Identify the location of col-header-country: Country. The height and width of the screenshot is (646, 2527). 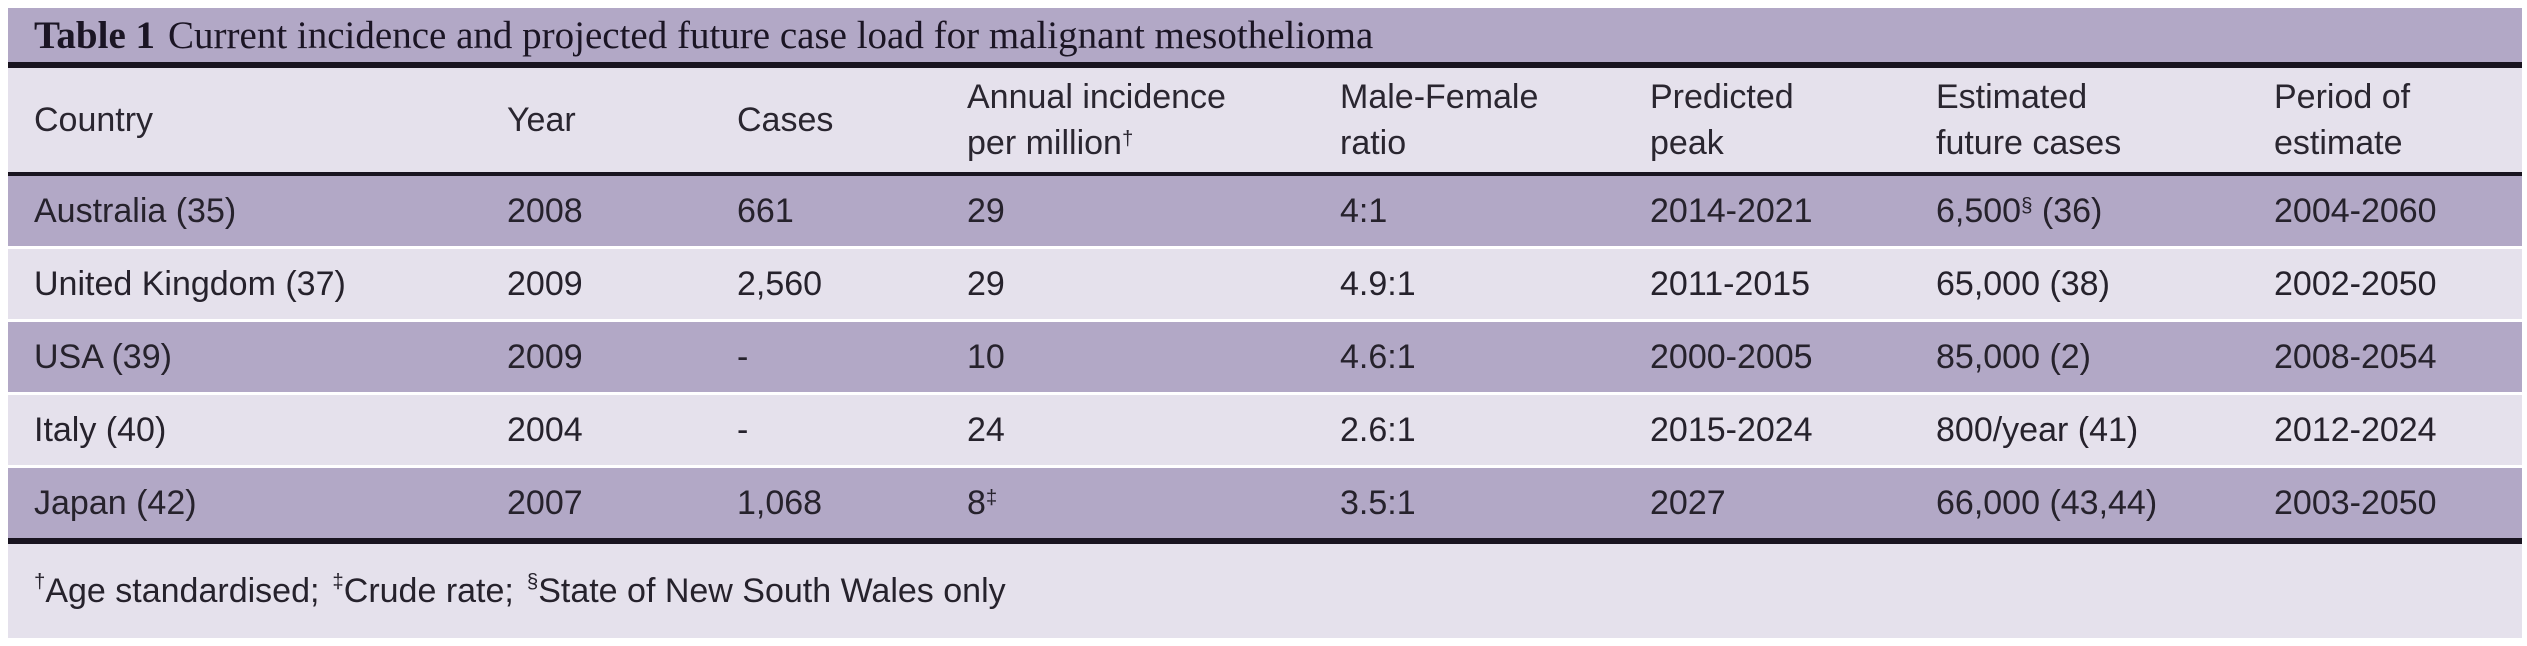
(257, 120).